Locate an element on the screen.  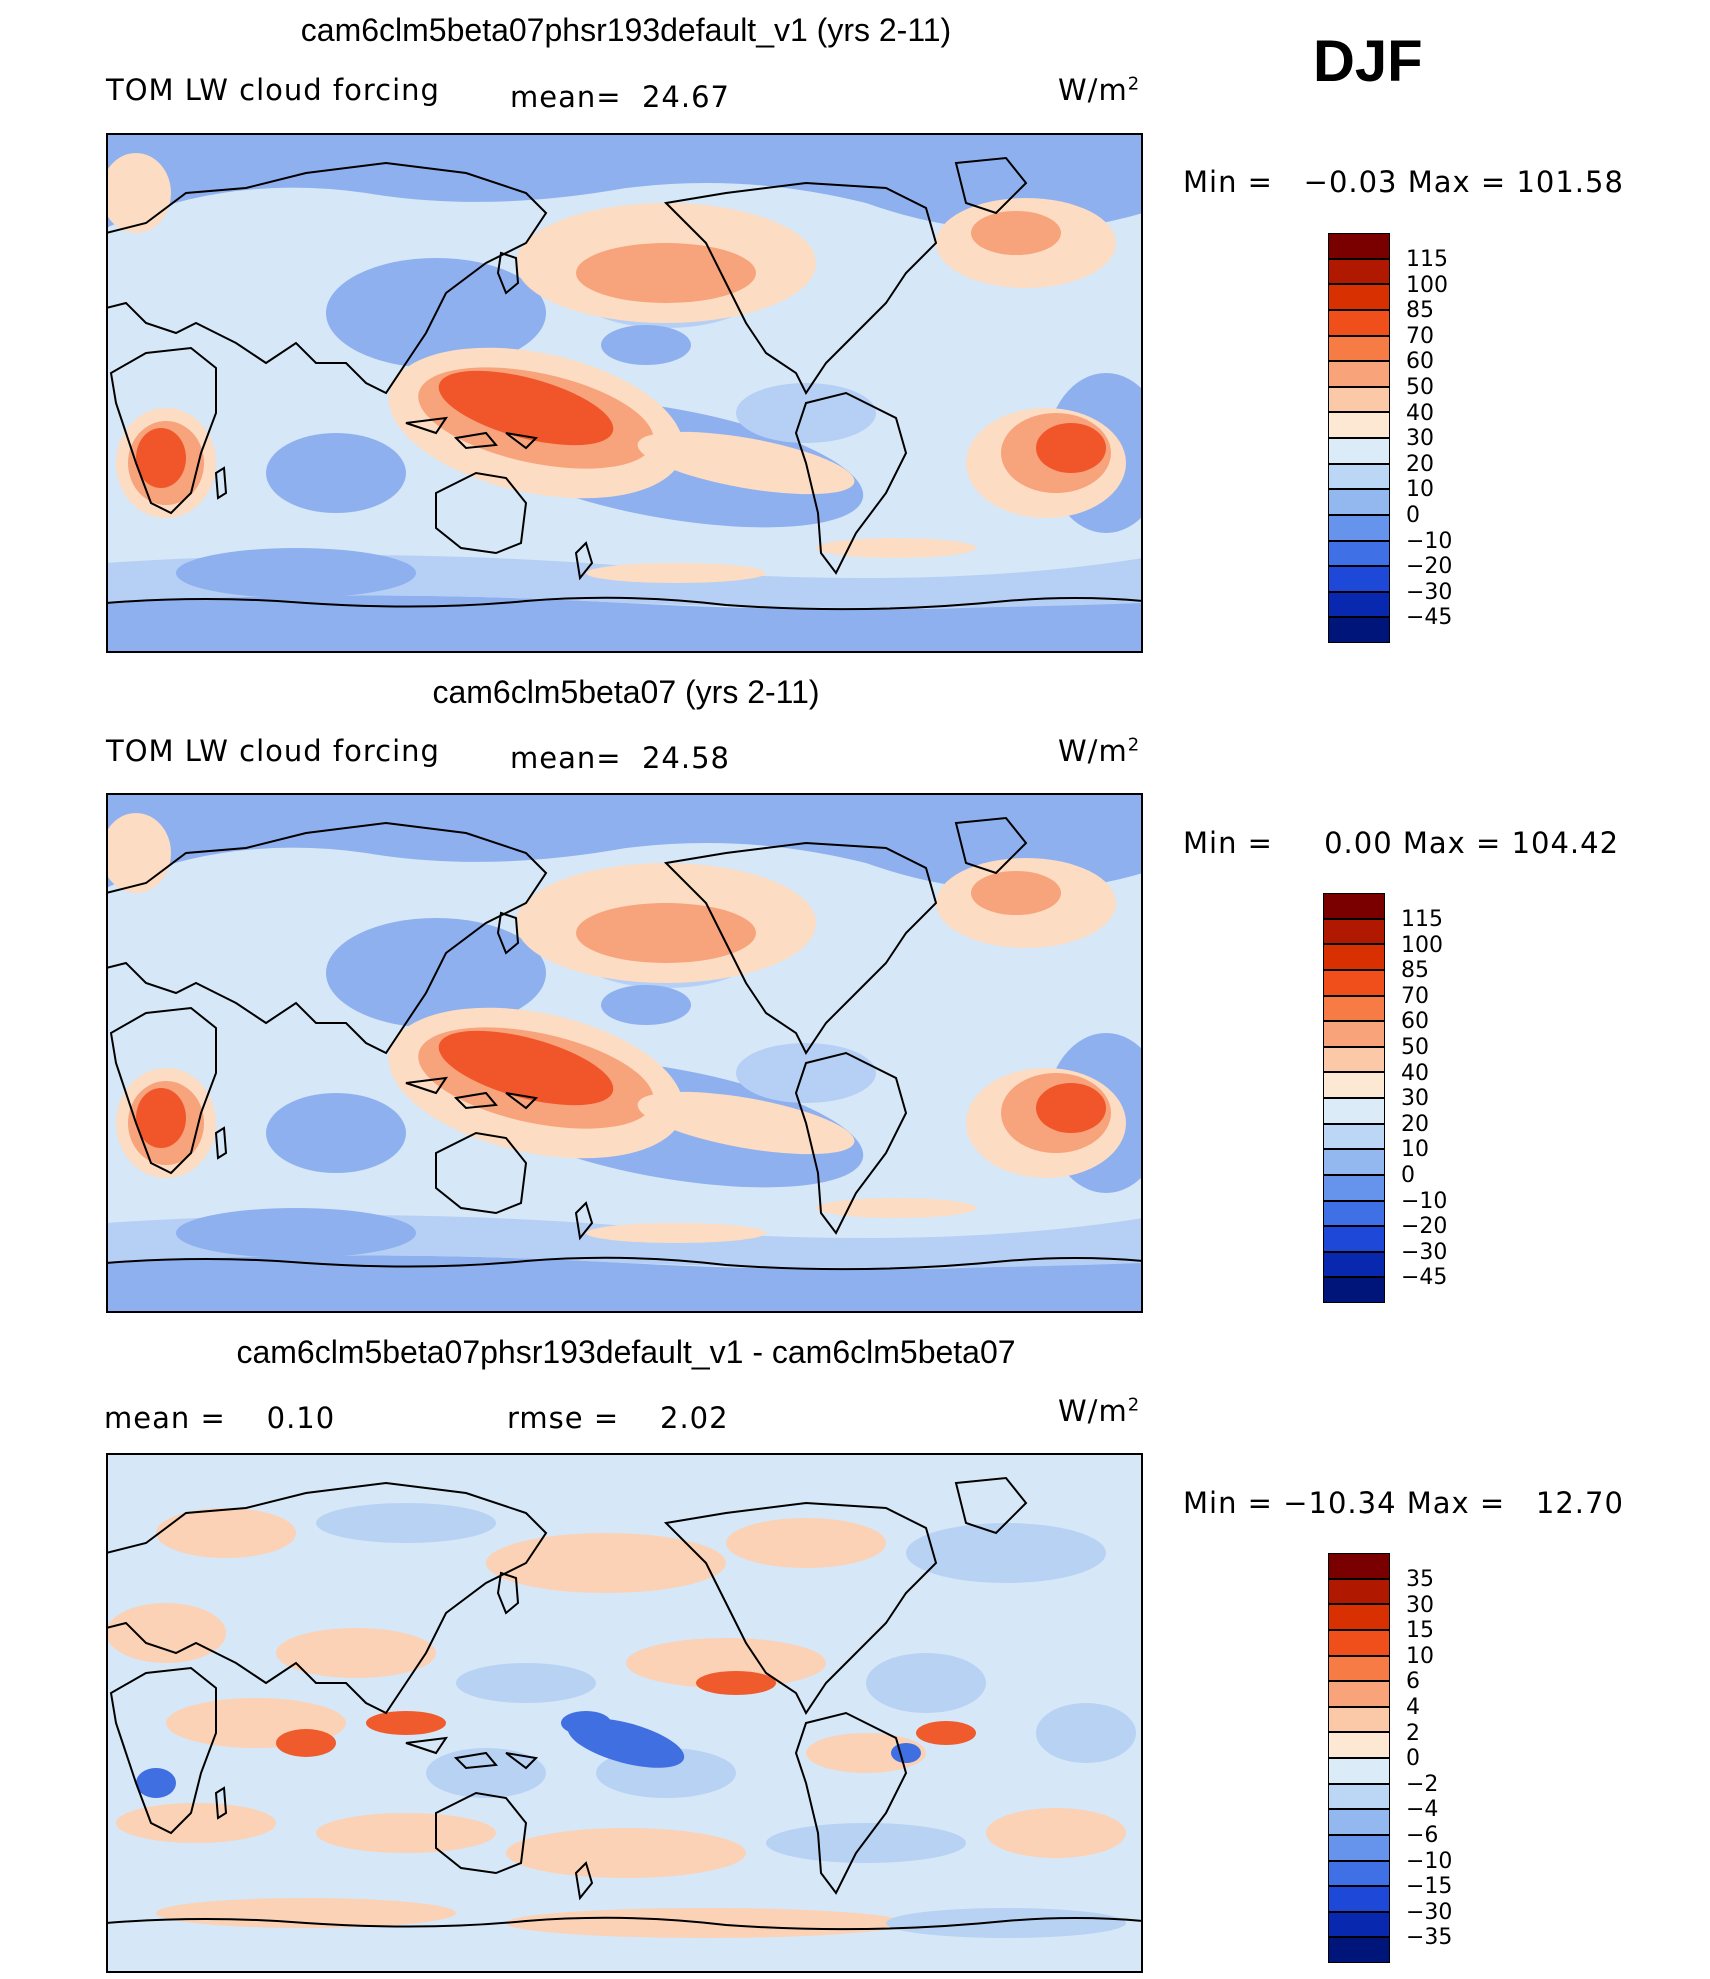
colorbar-label: −45 is located at coordinates (1429, 618).